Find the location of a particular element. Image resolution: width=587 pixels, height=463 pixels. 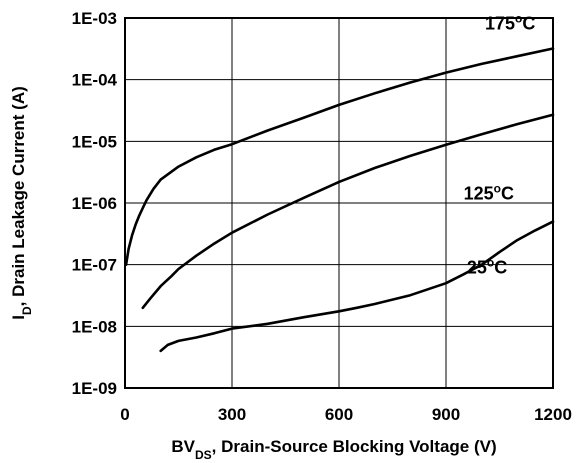

x-axis-title-prefix: BV is located at coordinates (183, 446).